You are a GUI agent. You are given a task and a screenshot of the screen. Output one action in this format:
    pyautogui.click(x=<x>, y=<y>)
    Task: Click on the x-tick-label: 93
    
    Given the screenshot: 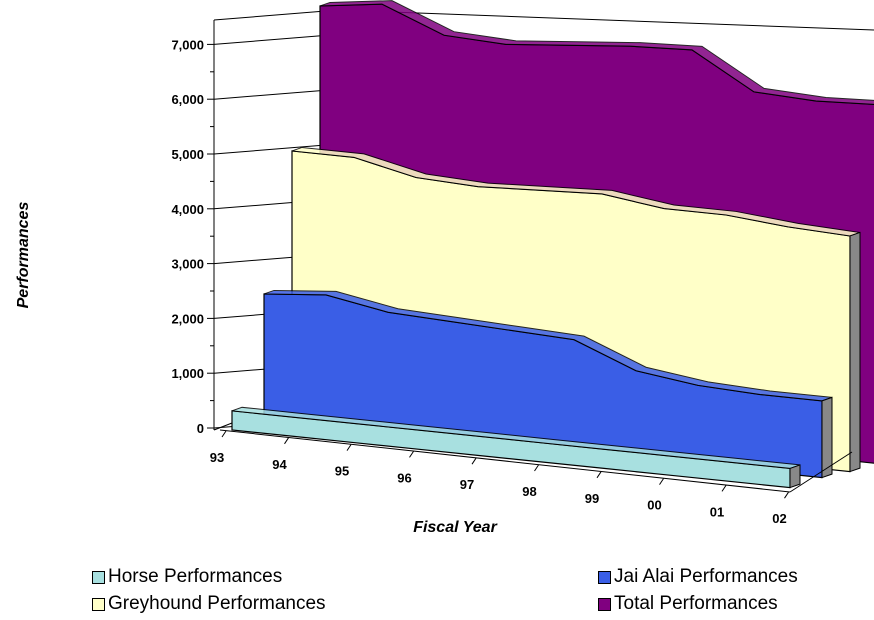 What is the action you would take?
    pyautogui.click(x=217, y=457)
    